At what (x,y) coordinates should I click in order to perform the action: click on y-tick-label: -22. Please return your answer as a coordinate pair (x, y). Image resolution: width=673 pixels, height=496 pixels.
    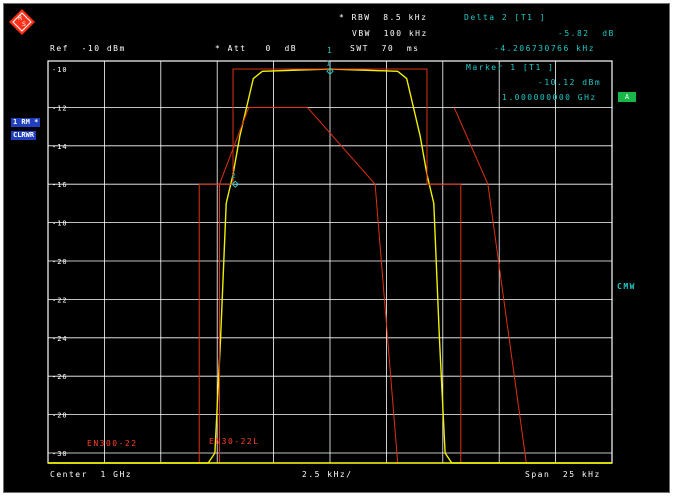
    Looking at the image, I should click on (60, 300).